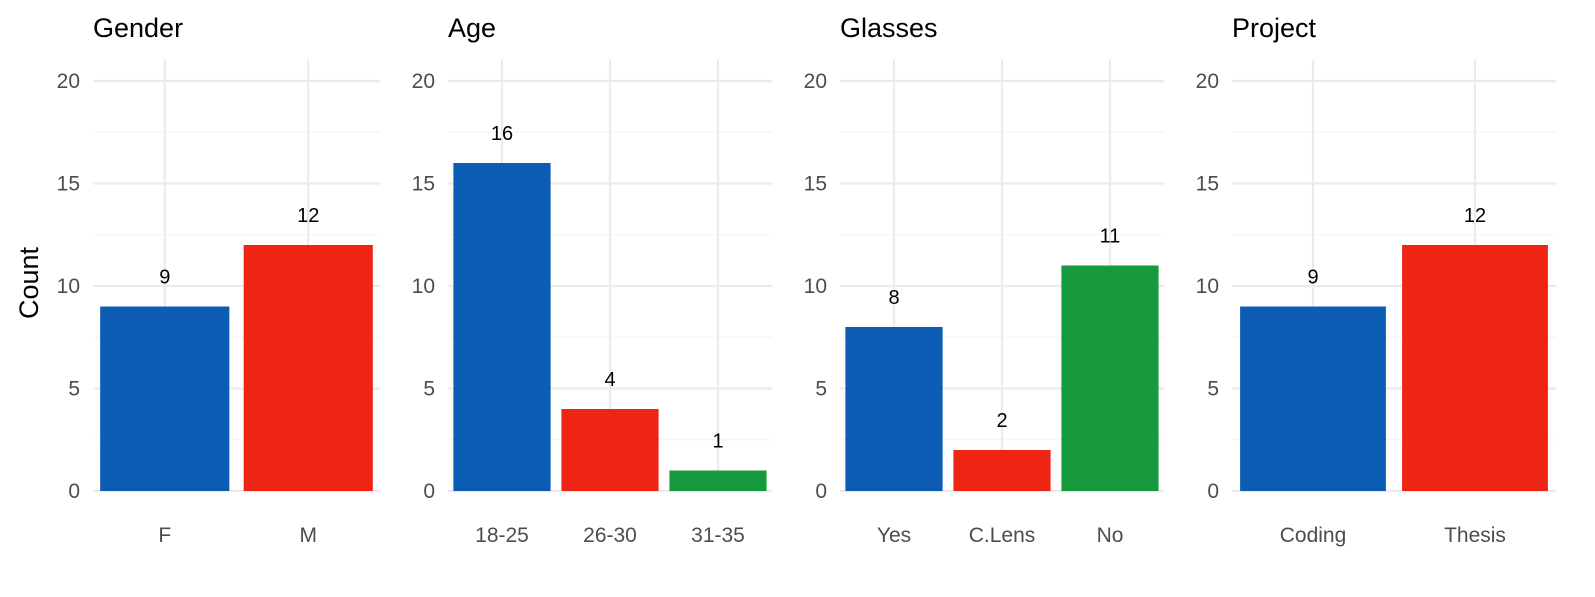 The height and width of the screenshot is (597, 1595). Describe the element at coordinates (1475, 368) in the screenshot. I see `bar-thesis` at that location.